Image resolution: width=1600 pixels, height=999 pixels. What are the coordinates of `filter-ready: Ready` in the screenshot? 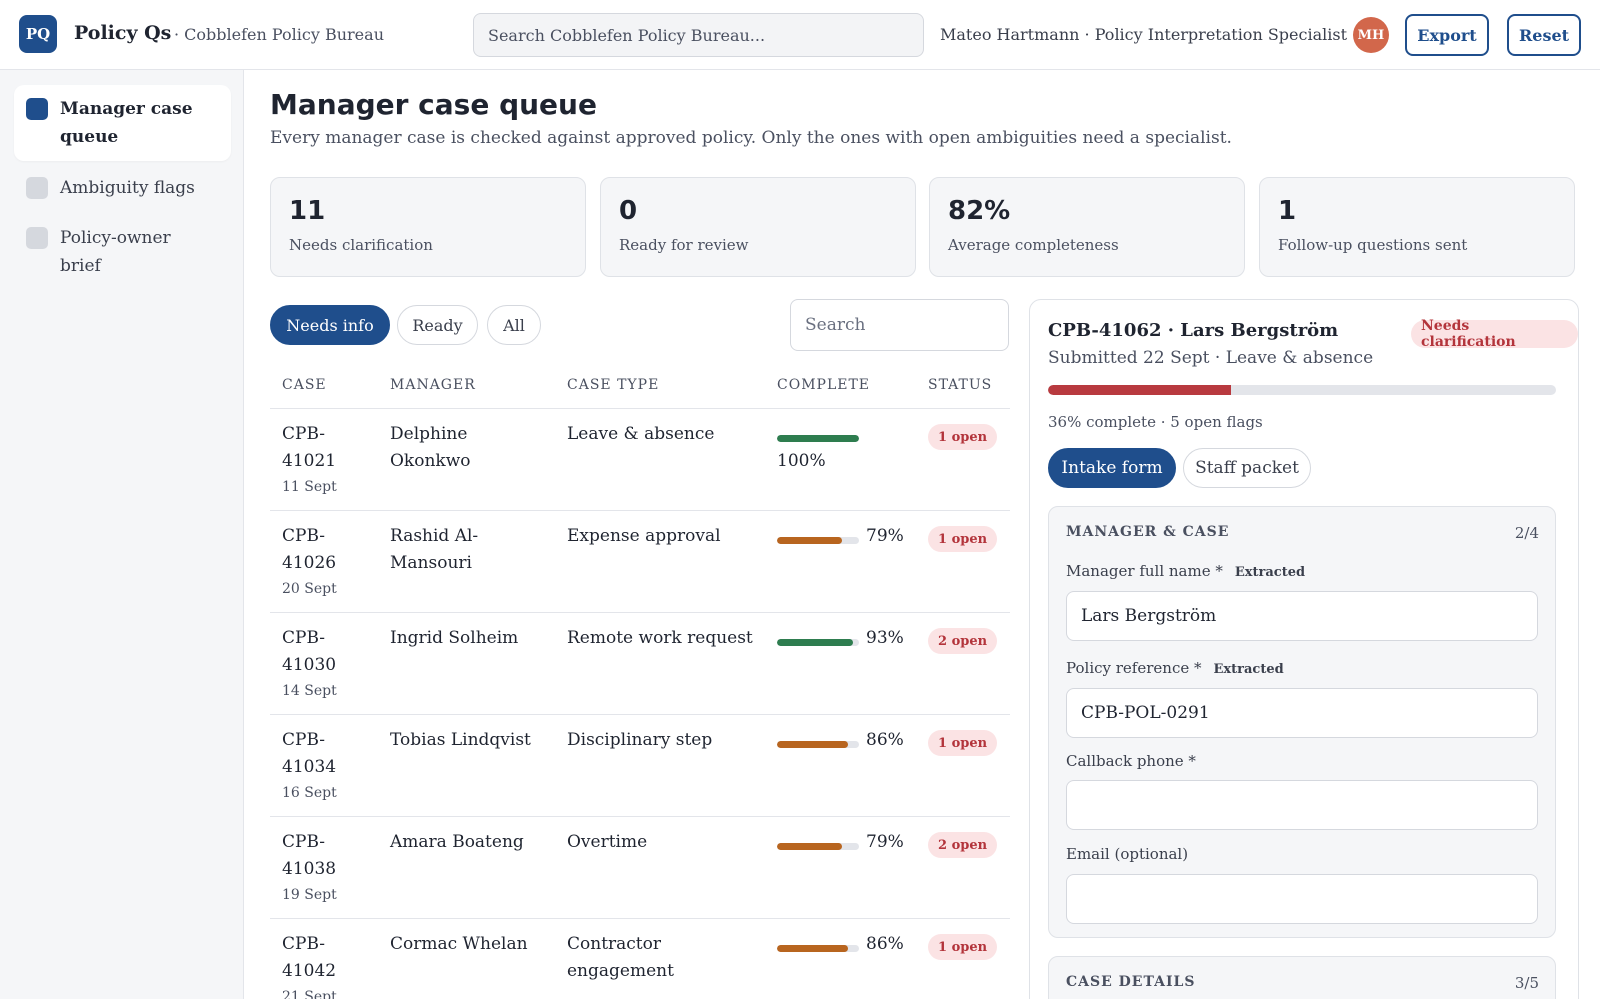 It's located at (437, 325).